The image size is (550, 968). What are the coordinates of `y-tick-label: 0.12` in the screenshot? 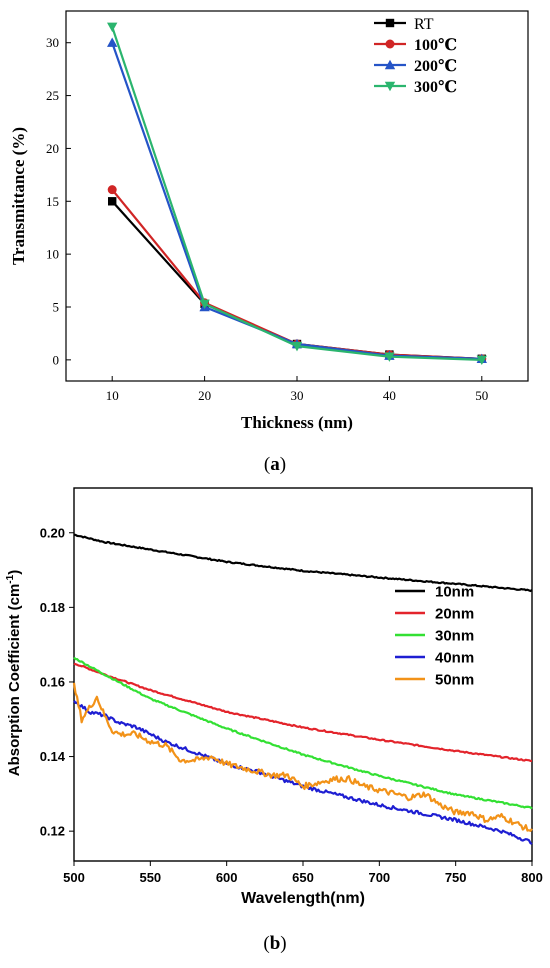 It's located at (52, 831).